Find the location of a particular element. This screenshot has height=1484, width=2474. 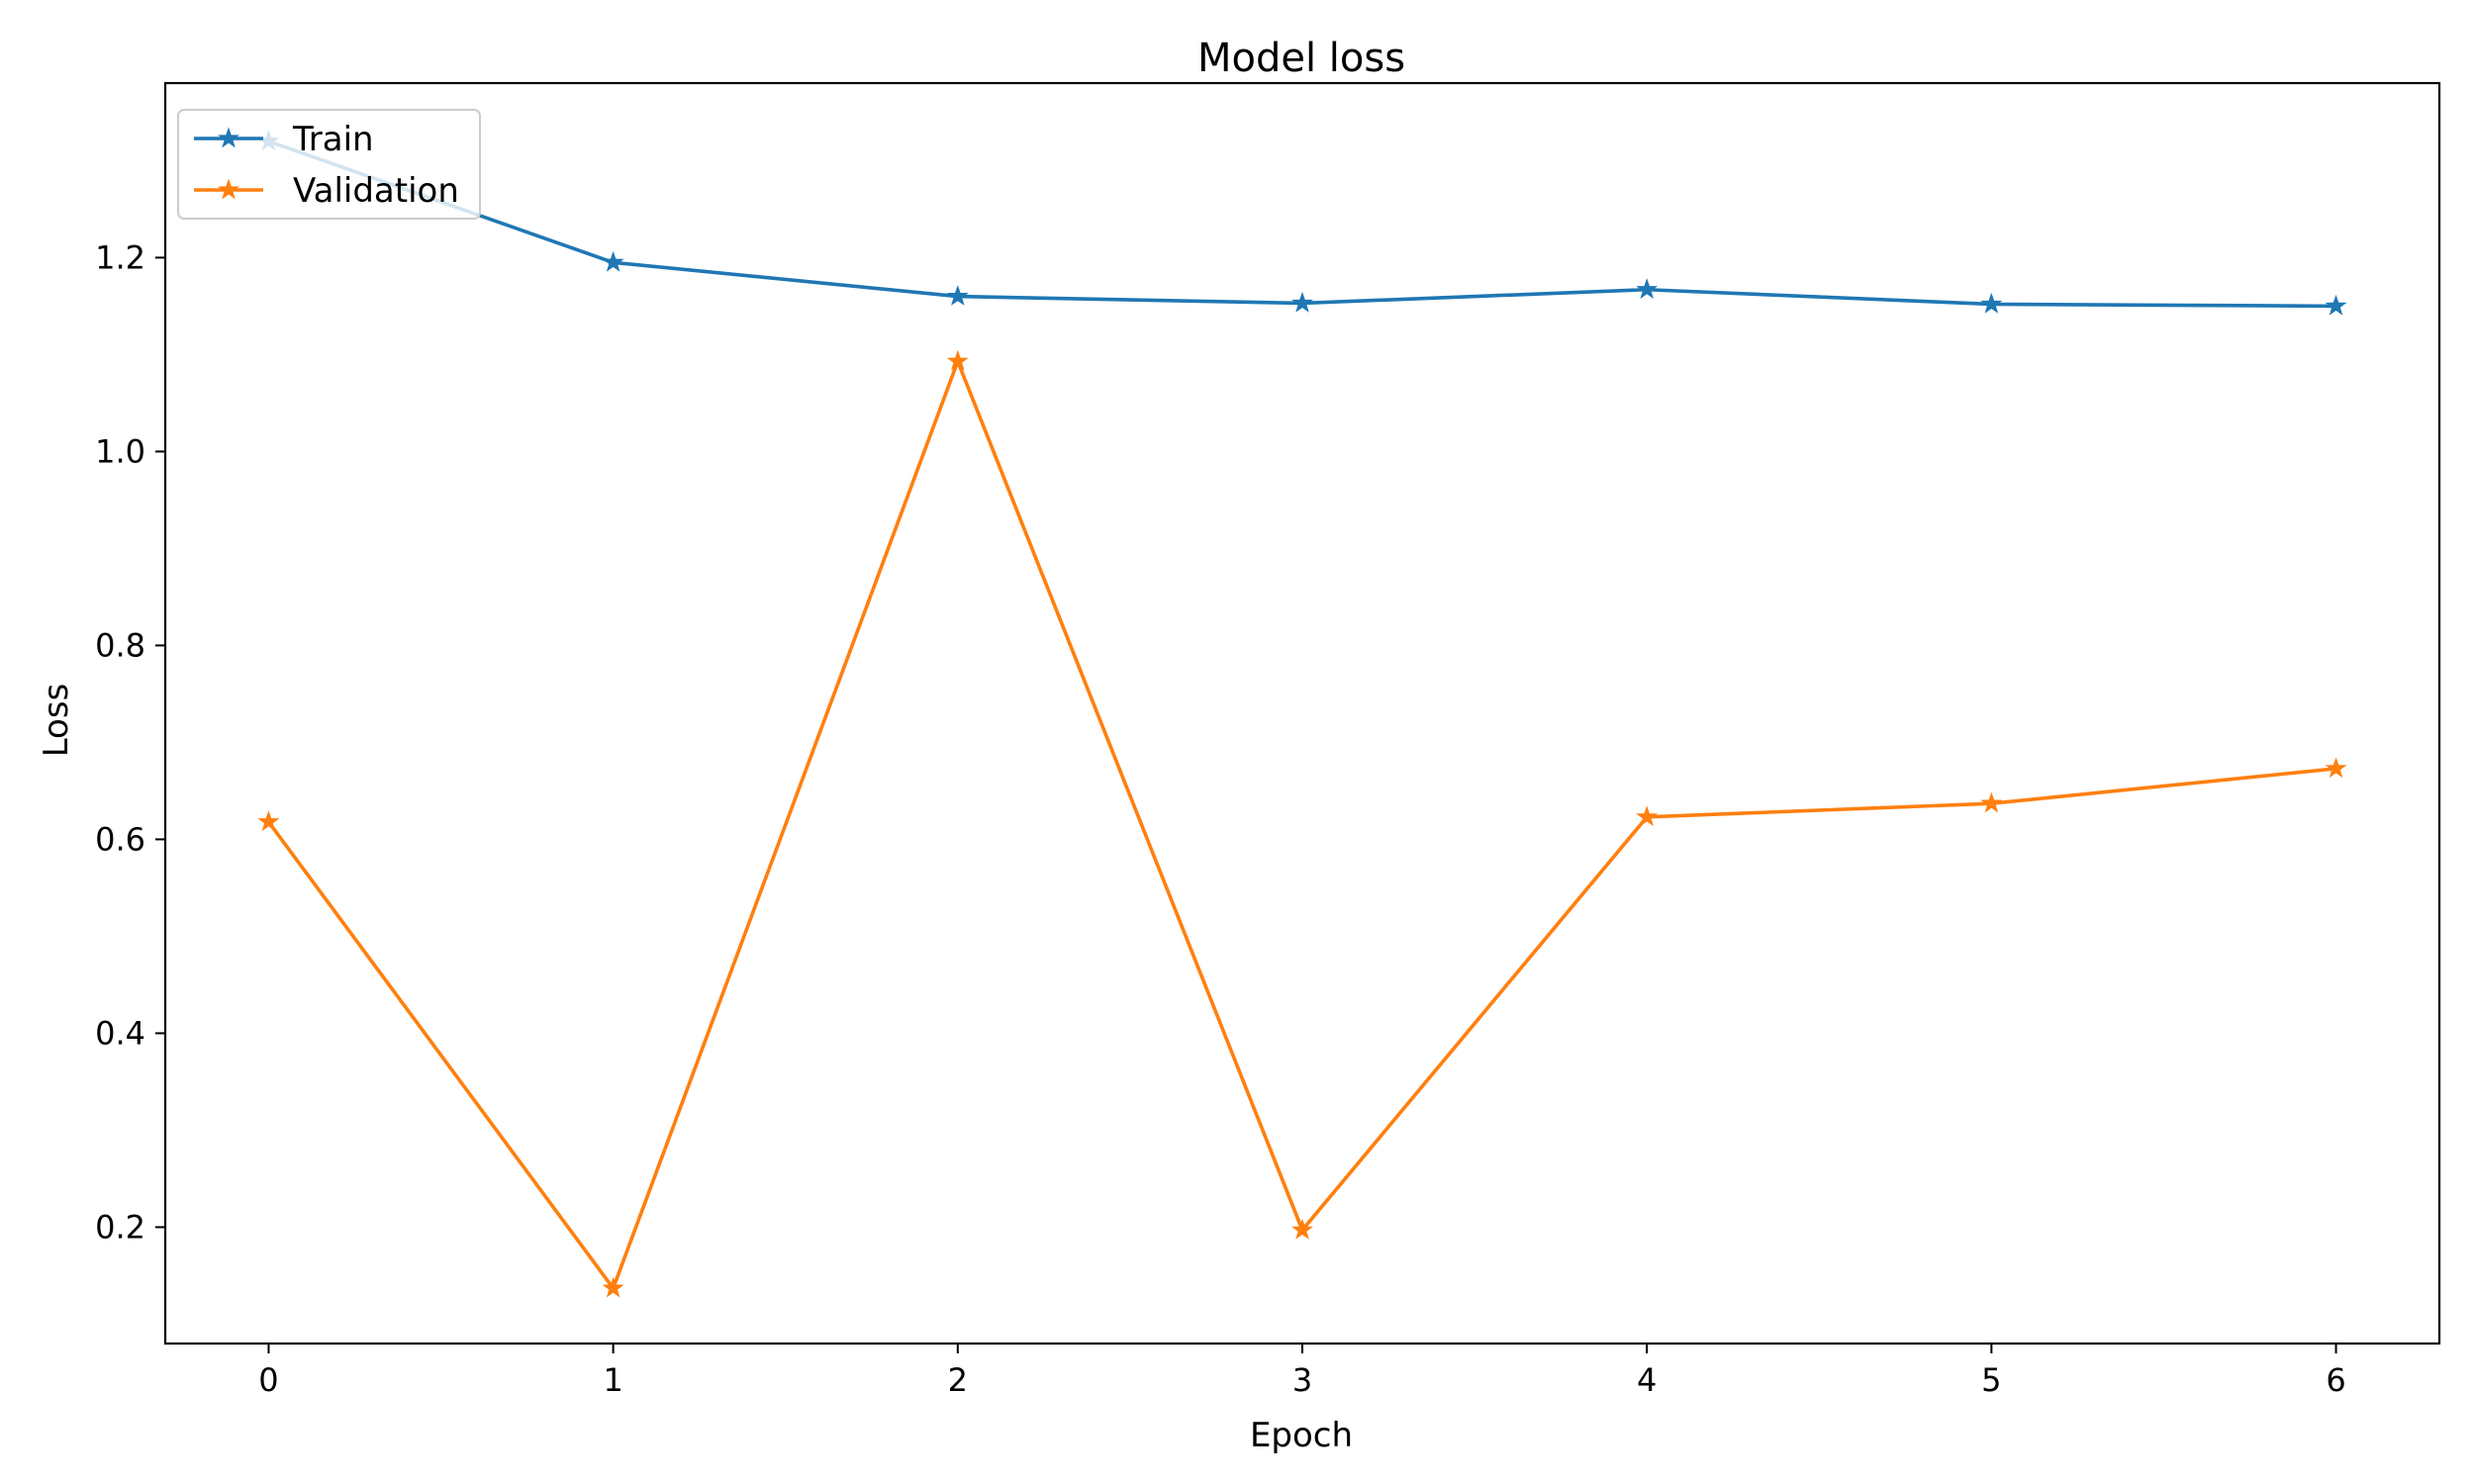

y-tick-label: 0.8 is located at coordinates (120, 645).